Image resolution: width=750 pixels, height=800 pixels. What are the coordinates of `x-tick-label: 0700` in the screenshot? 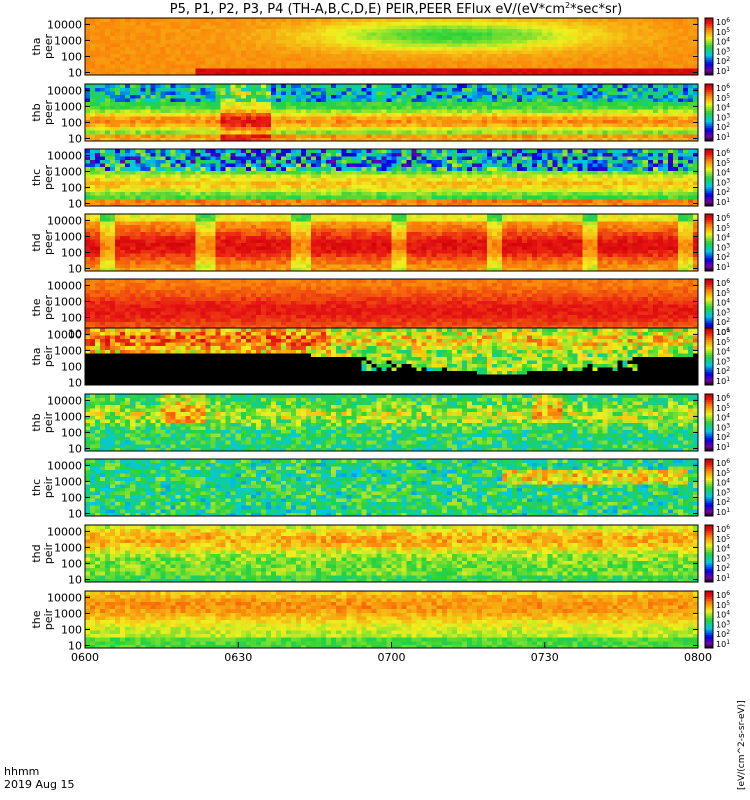 It's located at (392, 657).